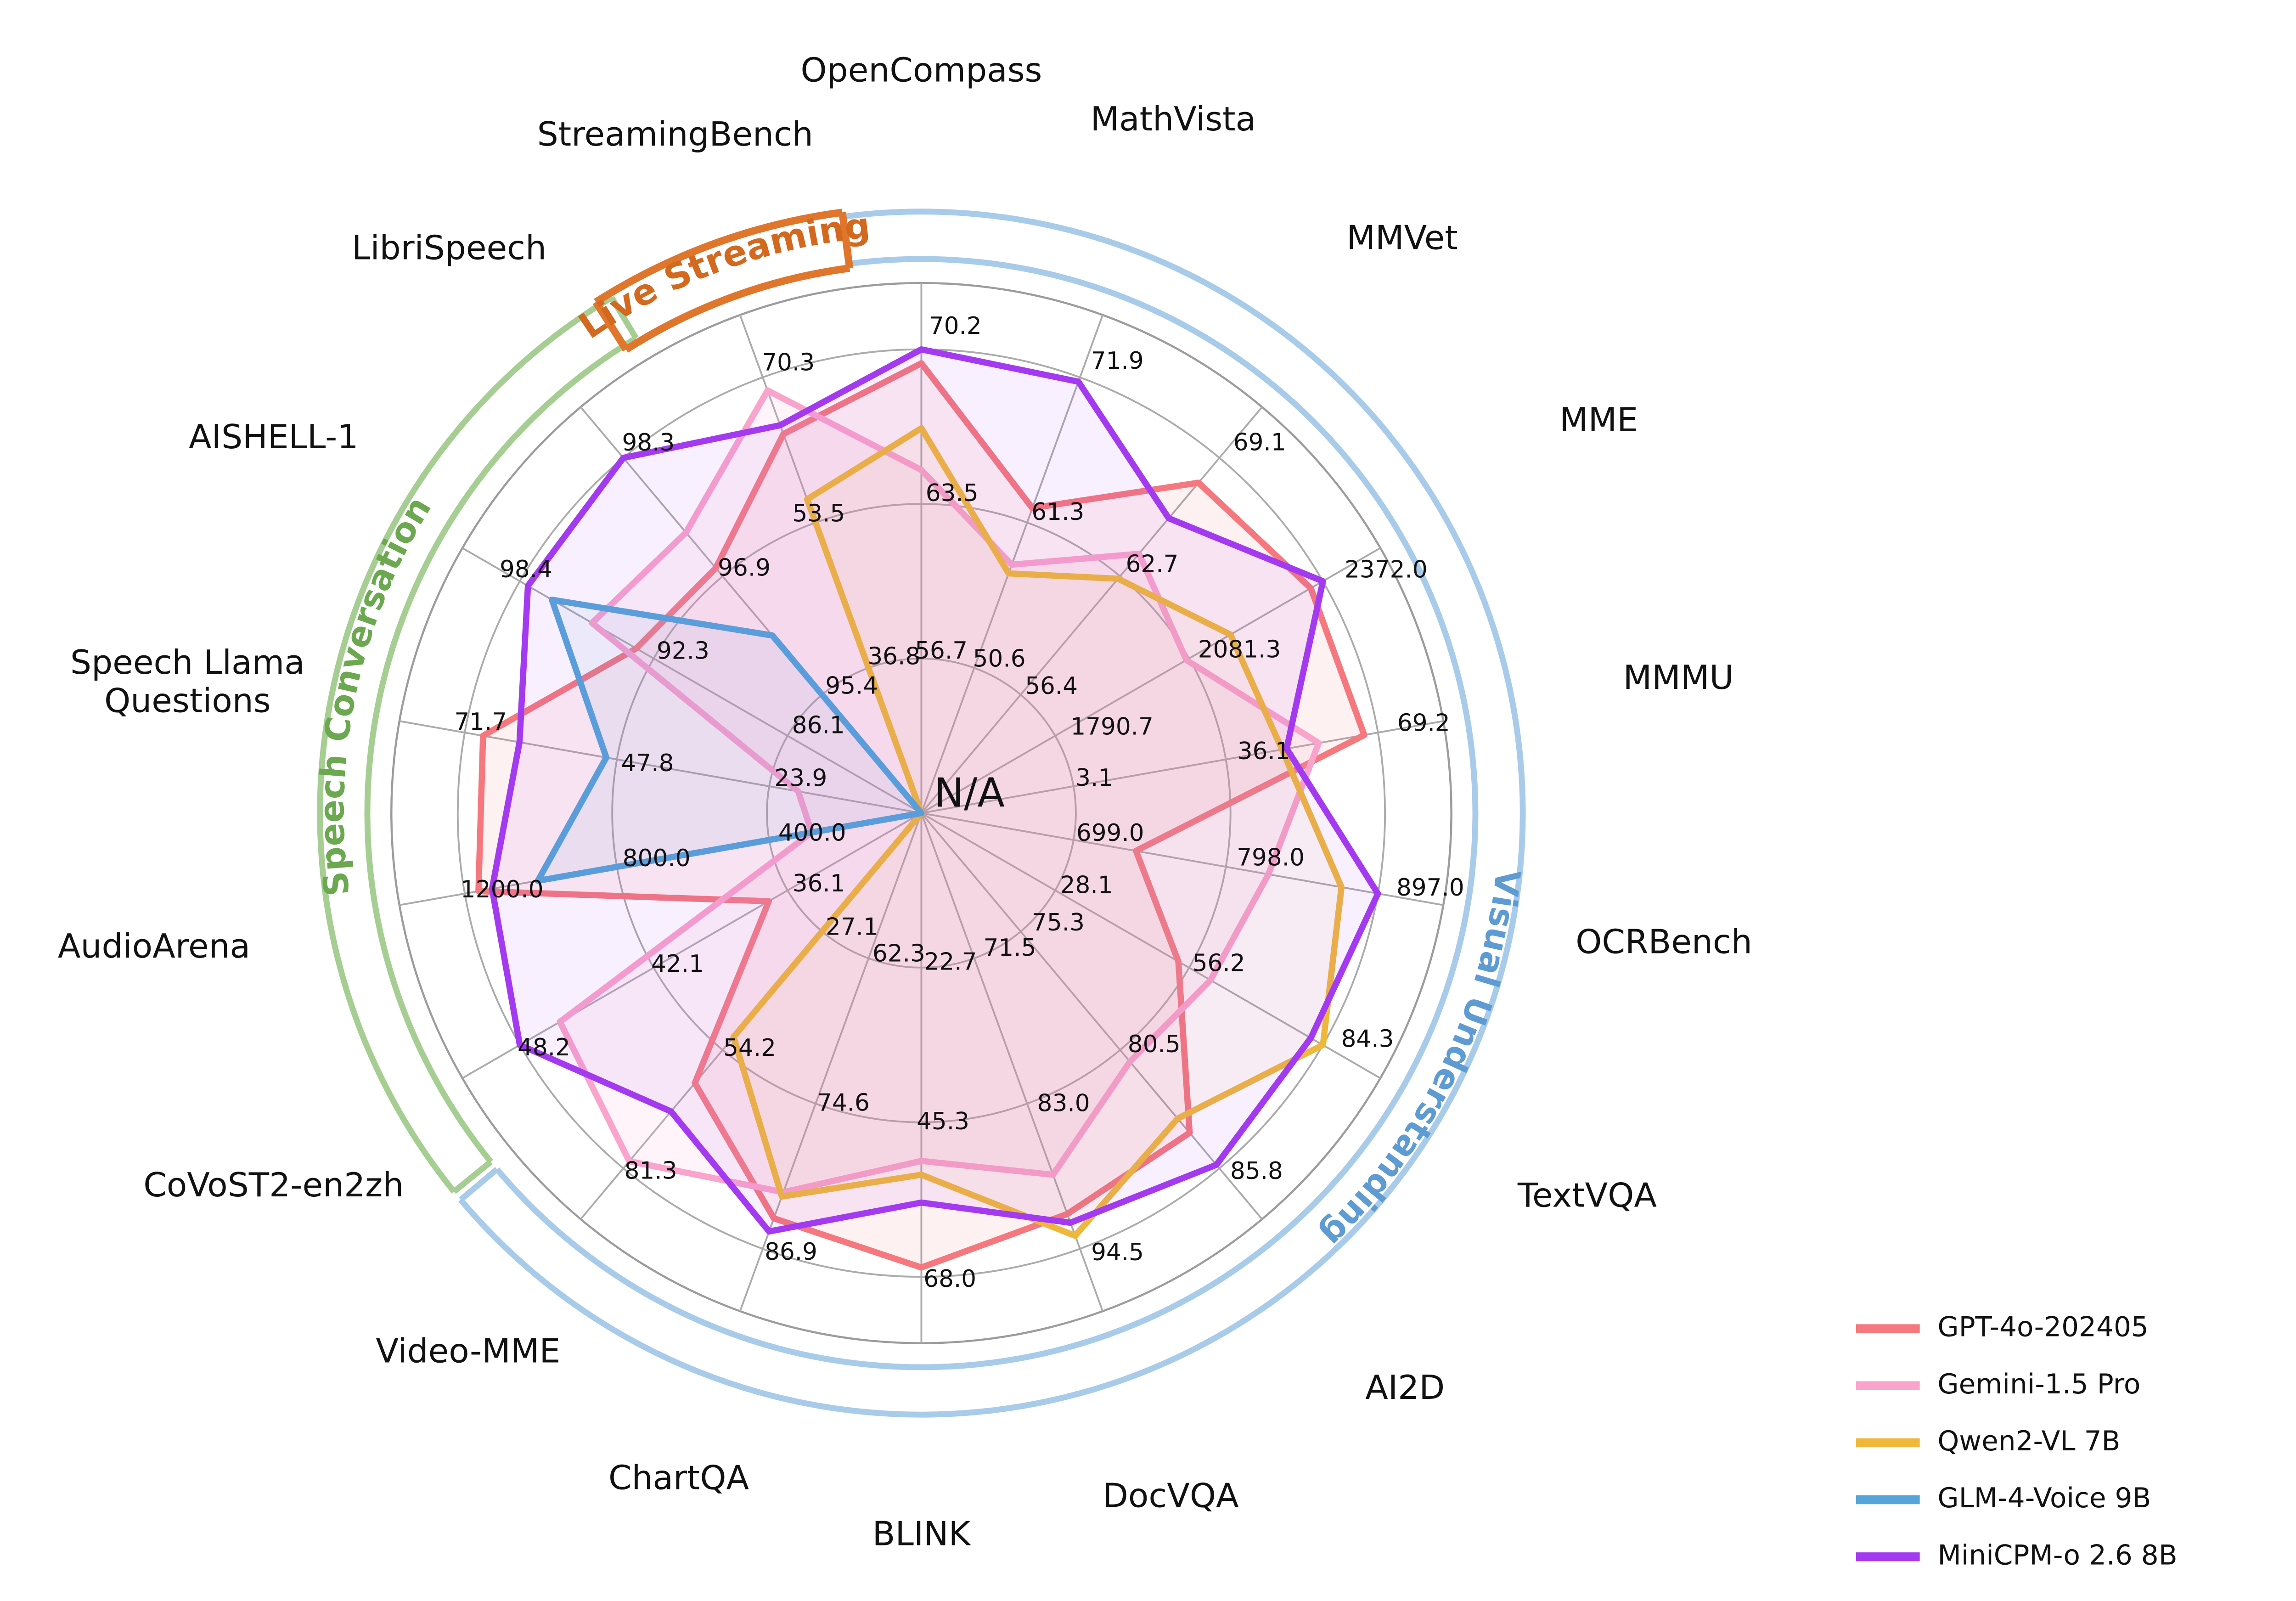 This screenshot has width=2296, height=1601. I want to click on value-label: N/A, so click(970, 792).